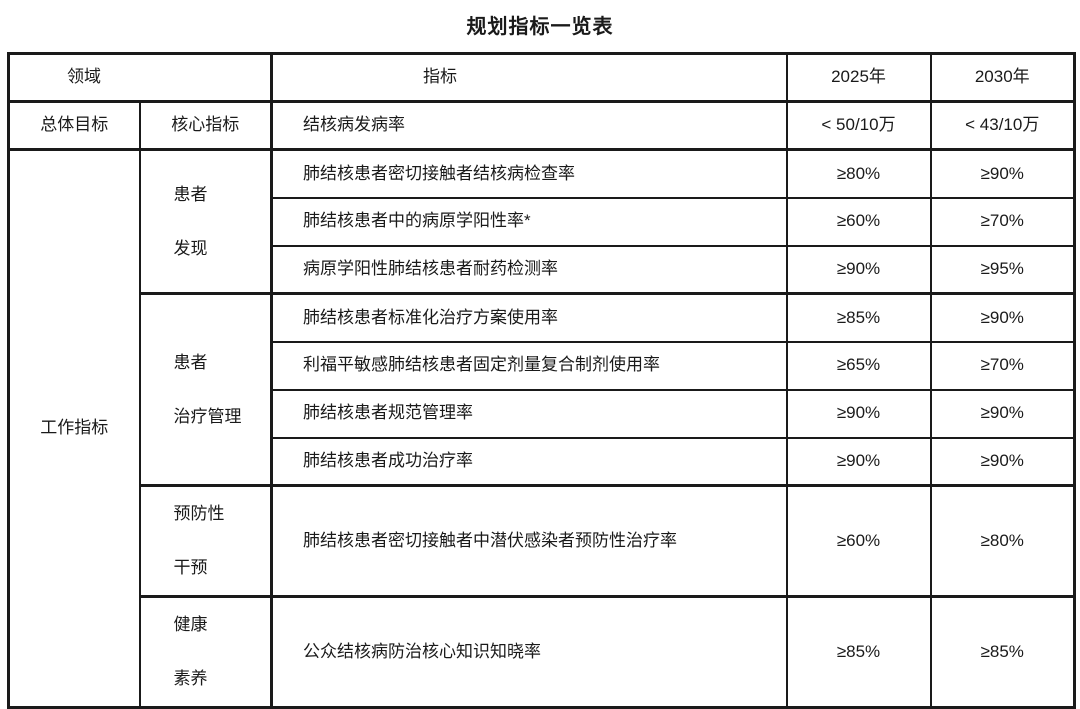 The height and width of the screenshot is (709, 1080). I want to click on category-line: 素养, so click(190, 678).